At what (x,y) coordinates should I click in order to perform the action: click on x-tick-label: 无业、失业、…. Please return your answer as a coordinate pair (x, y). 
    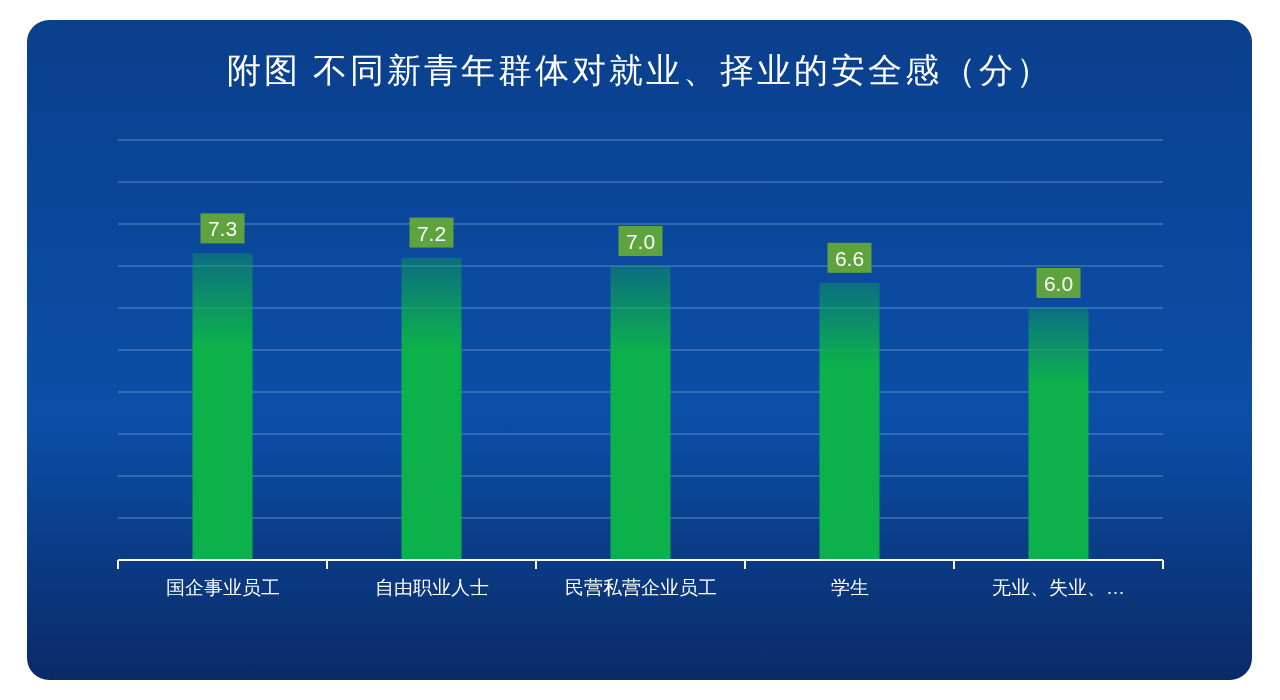
    Looking at the image, I should click on (1058, 587).